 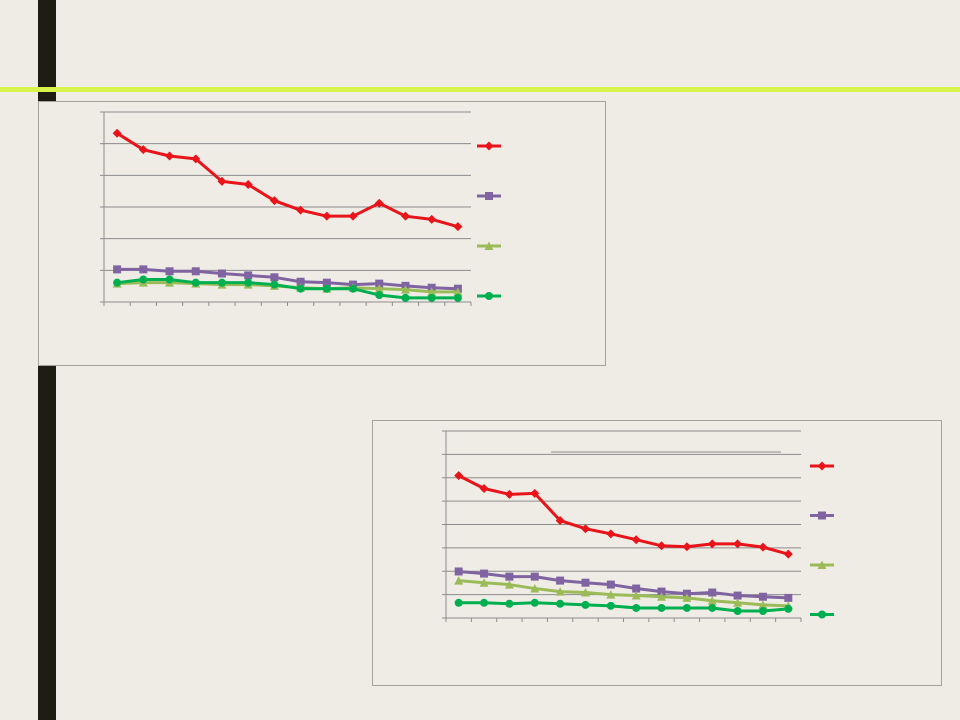 I want to click on chart1-series-1-line, so click(x=287, y=180).